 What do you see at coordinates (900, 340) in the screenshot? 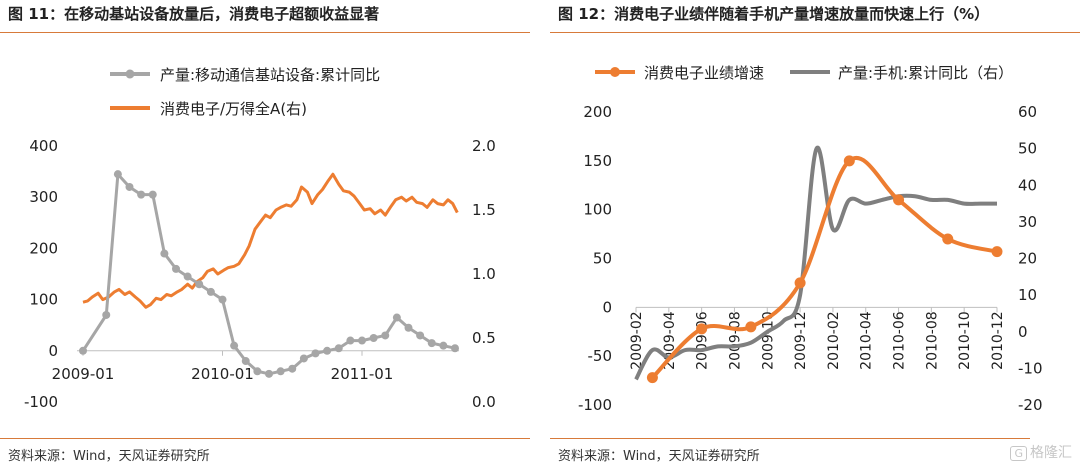
I see `right-x-tick-label: 2010-06` at bounding box center [900, 340].